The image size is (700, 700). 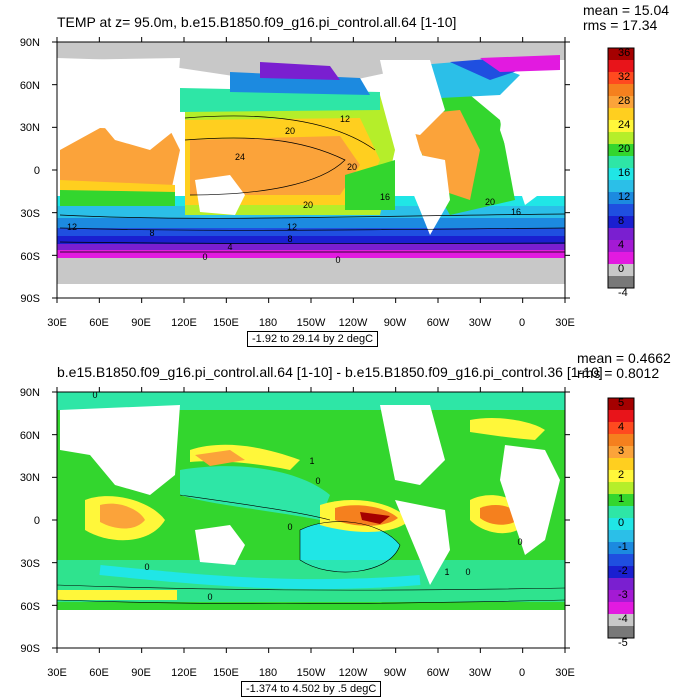 I want to click on colorbar-label: 3, so click(x=621, y=451).